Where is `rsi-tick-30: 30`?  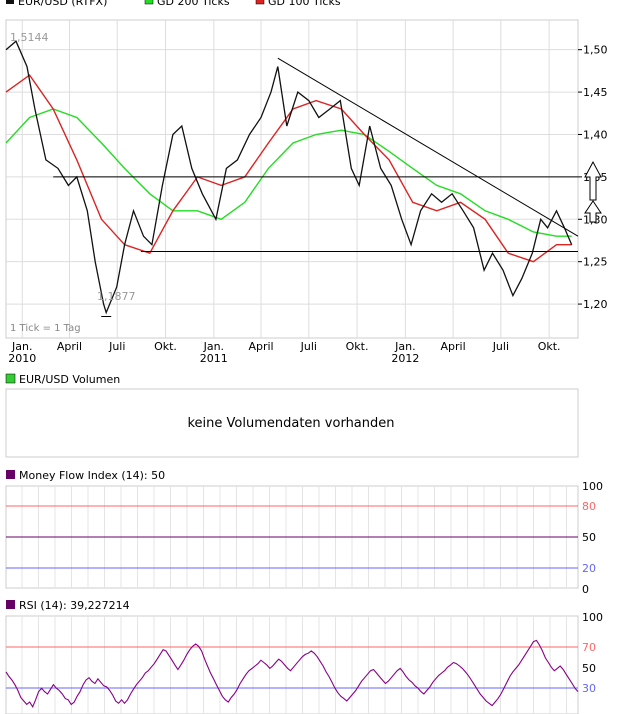
rsi-tick-30: 30 is located at coordinates (589, 688).